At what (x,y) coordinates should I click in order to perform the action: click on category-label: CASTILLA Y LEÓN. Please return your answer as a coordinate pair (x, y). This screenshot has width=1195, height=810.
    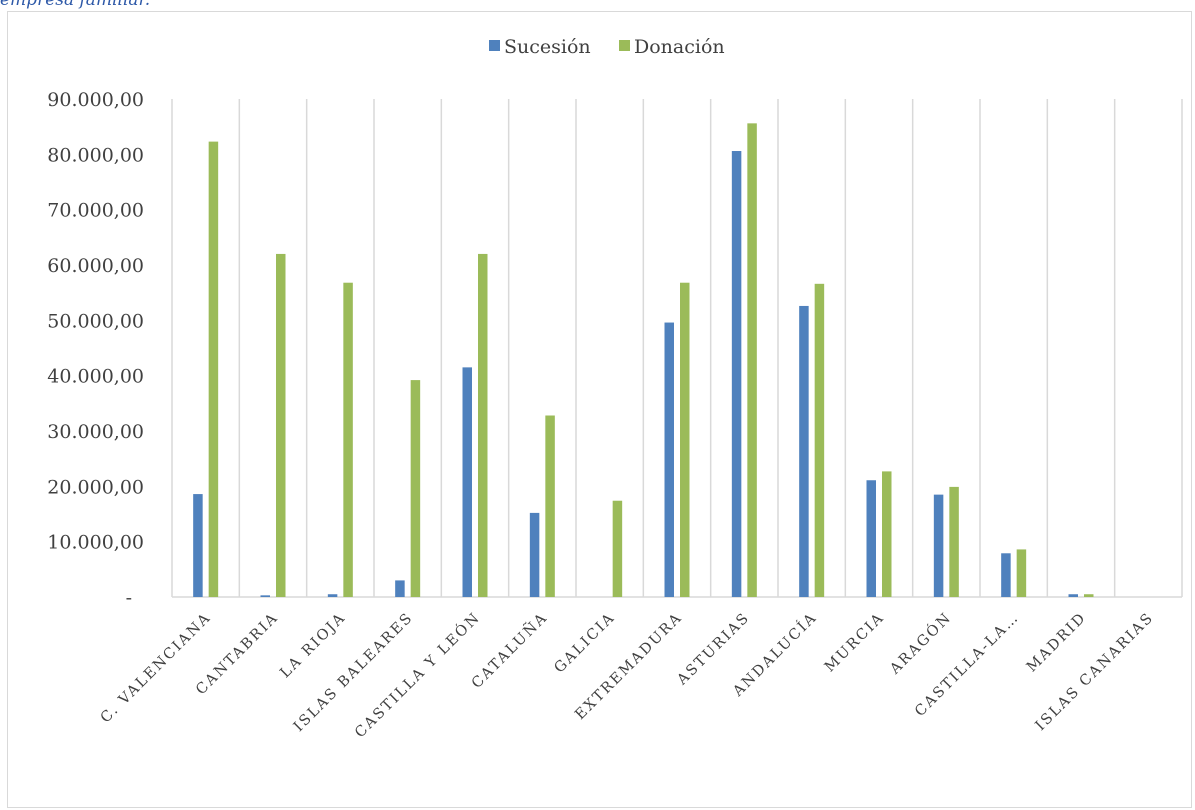
    Looking at the image, I should click on (417, 674).